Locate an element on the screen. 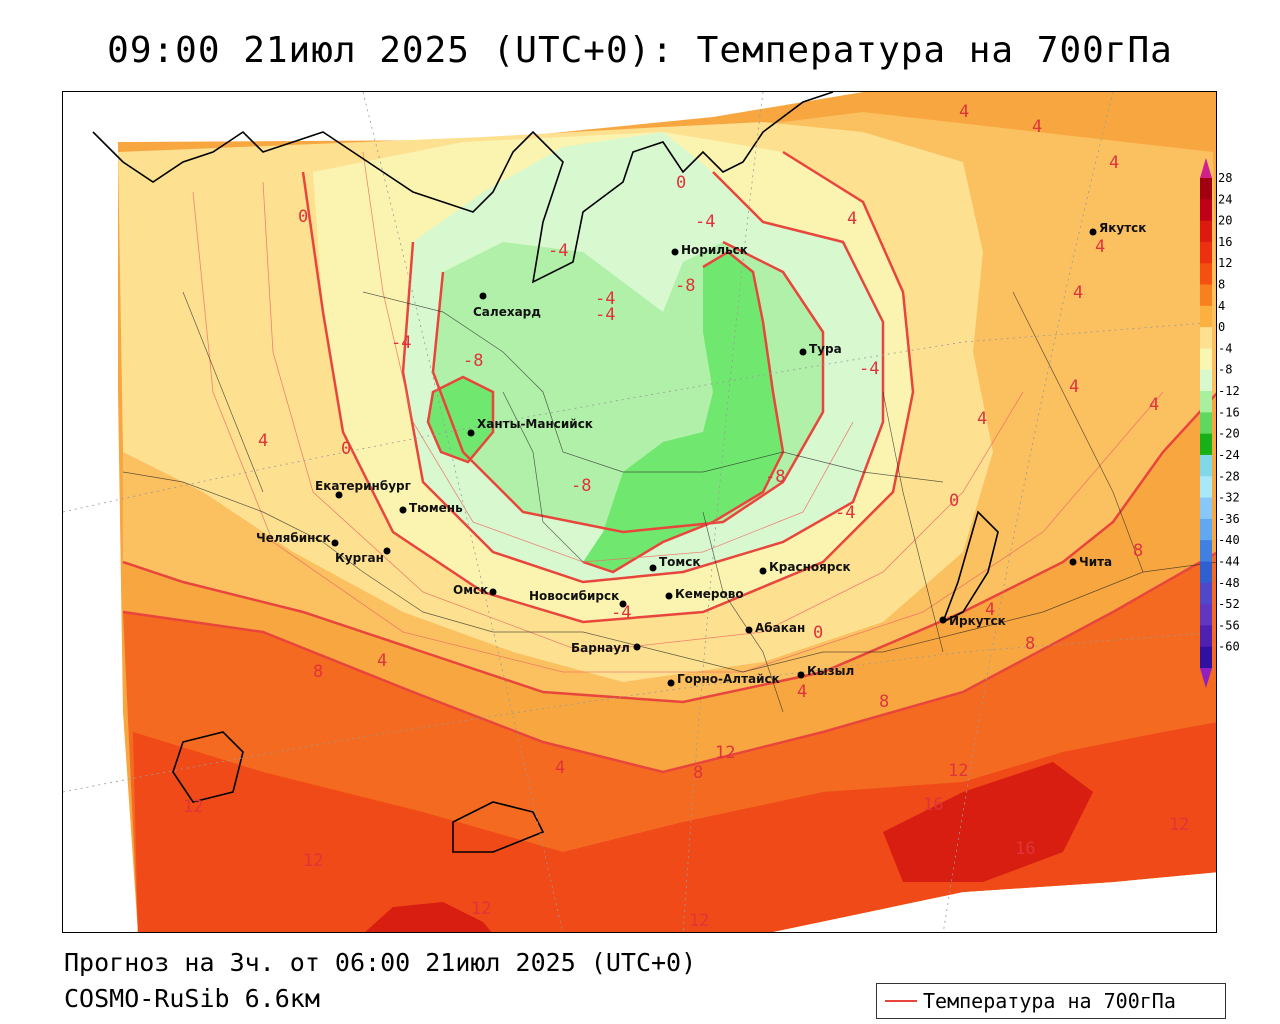 The image size is (1280, 1024). city-label-khanty-mansiysk: Ханты-Мансийск is located at coordinates (535, 424).